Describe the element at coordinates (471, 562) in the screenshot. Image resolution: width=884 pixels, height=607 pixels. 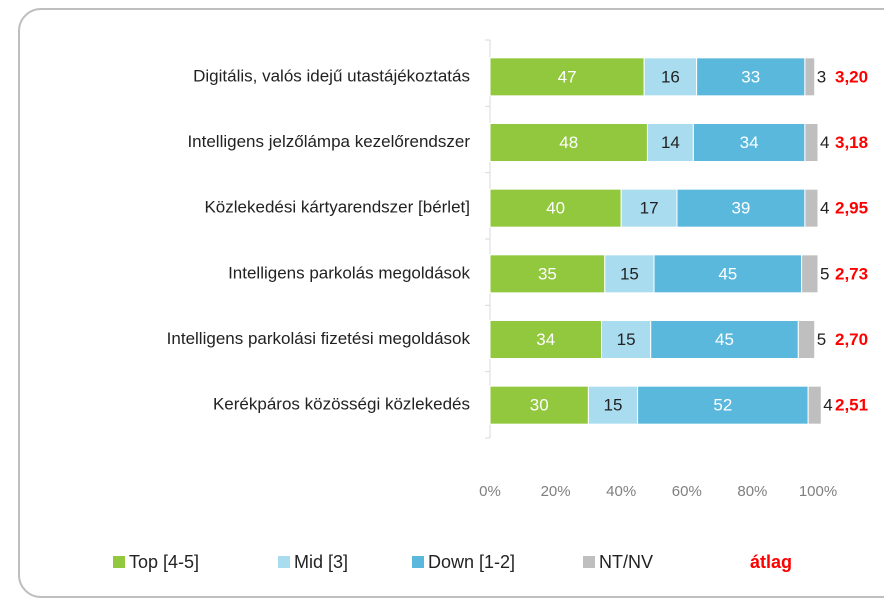
I see `legend-label: Down [1-2]` at that location.